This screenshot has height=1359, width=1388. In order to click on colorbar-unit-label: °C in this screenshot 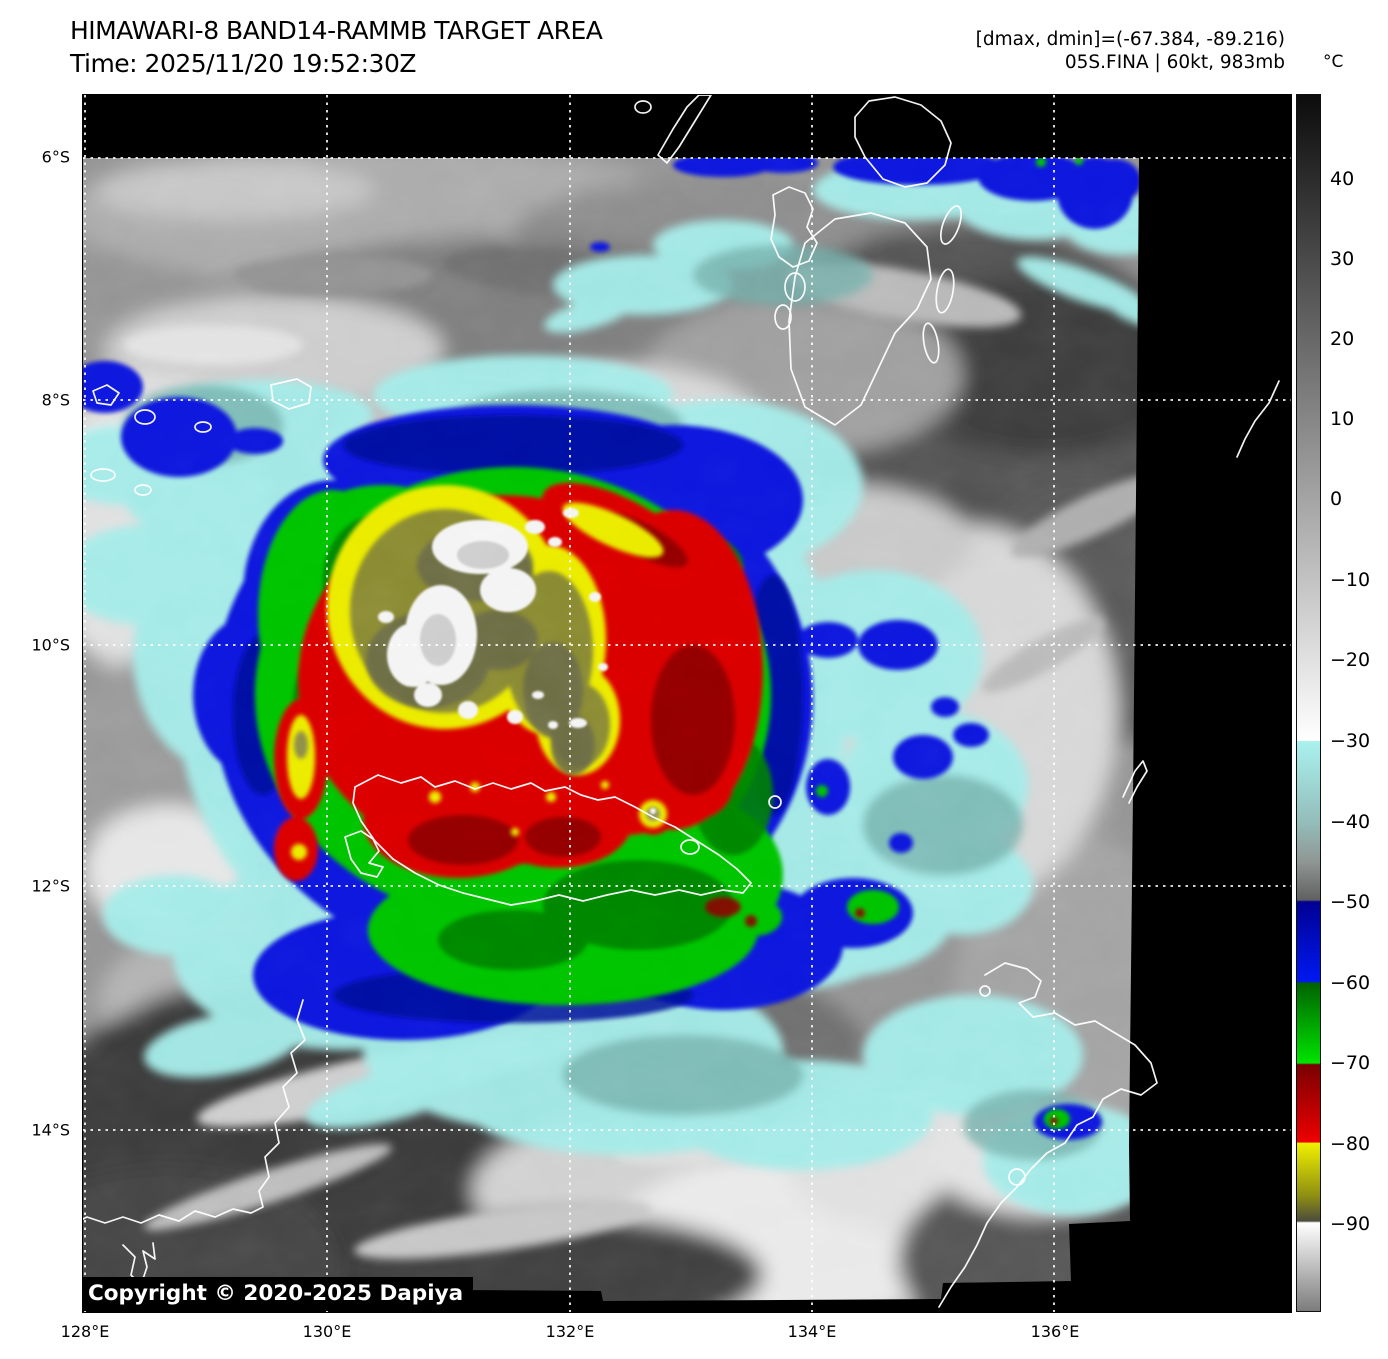, I will do `click(1333, 62)`.